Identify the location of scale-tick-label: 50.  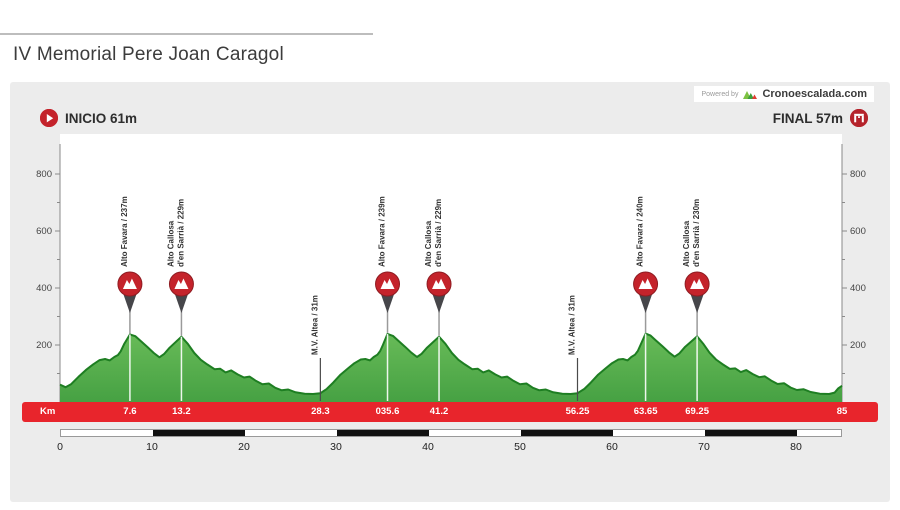
(520, 447).